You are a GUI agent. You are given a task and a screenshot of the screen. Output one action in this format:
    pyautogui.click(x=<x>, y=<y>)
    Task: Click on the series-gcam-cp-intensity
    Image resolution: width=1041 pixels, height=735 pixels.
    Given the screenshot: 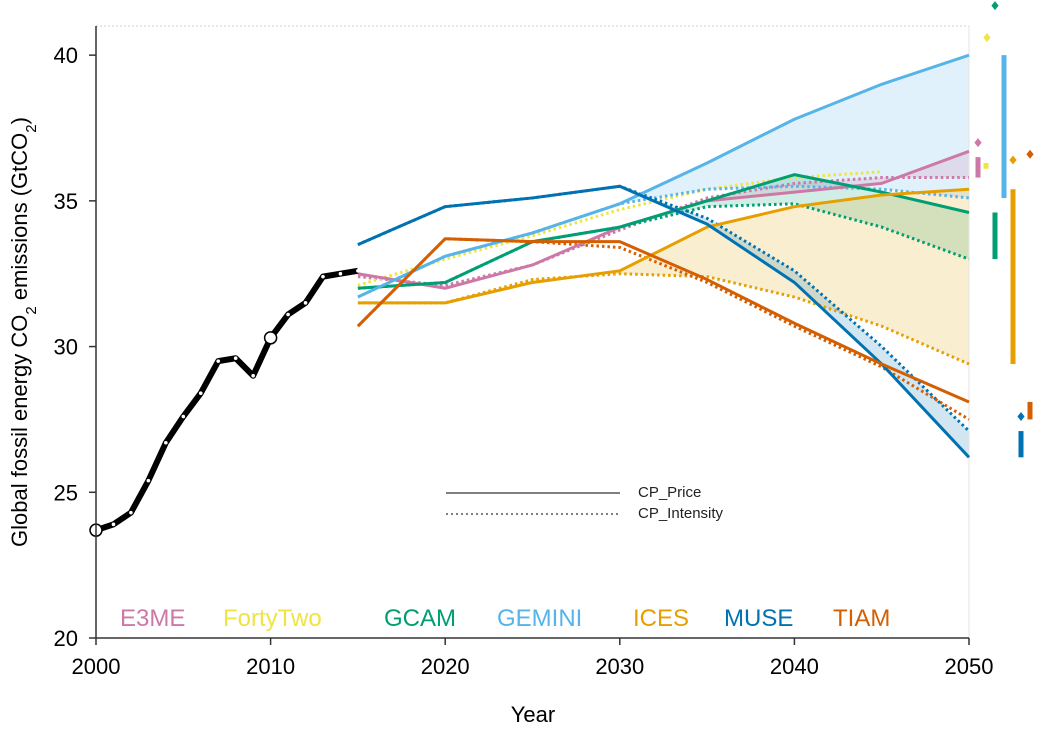 What is the action you would take?
    pyautogui.click(x=663, y=246)
    